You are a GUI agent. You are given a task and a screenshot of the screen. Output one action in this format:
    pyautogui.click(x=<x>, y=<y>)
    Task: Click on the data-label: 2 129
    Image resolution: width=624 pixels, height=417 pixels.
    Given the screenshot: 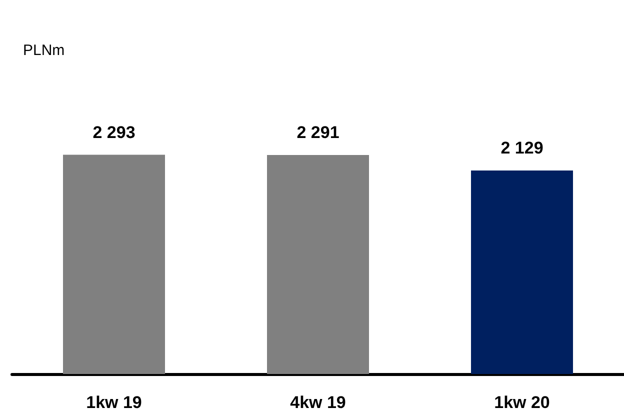 What is the action you would take?
    pyautogui.click(x=522, y=148)
    